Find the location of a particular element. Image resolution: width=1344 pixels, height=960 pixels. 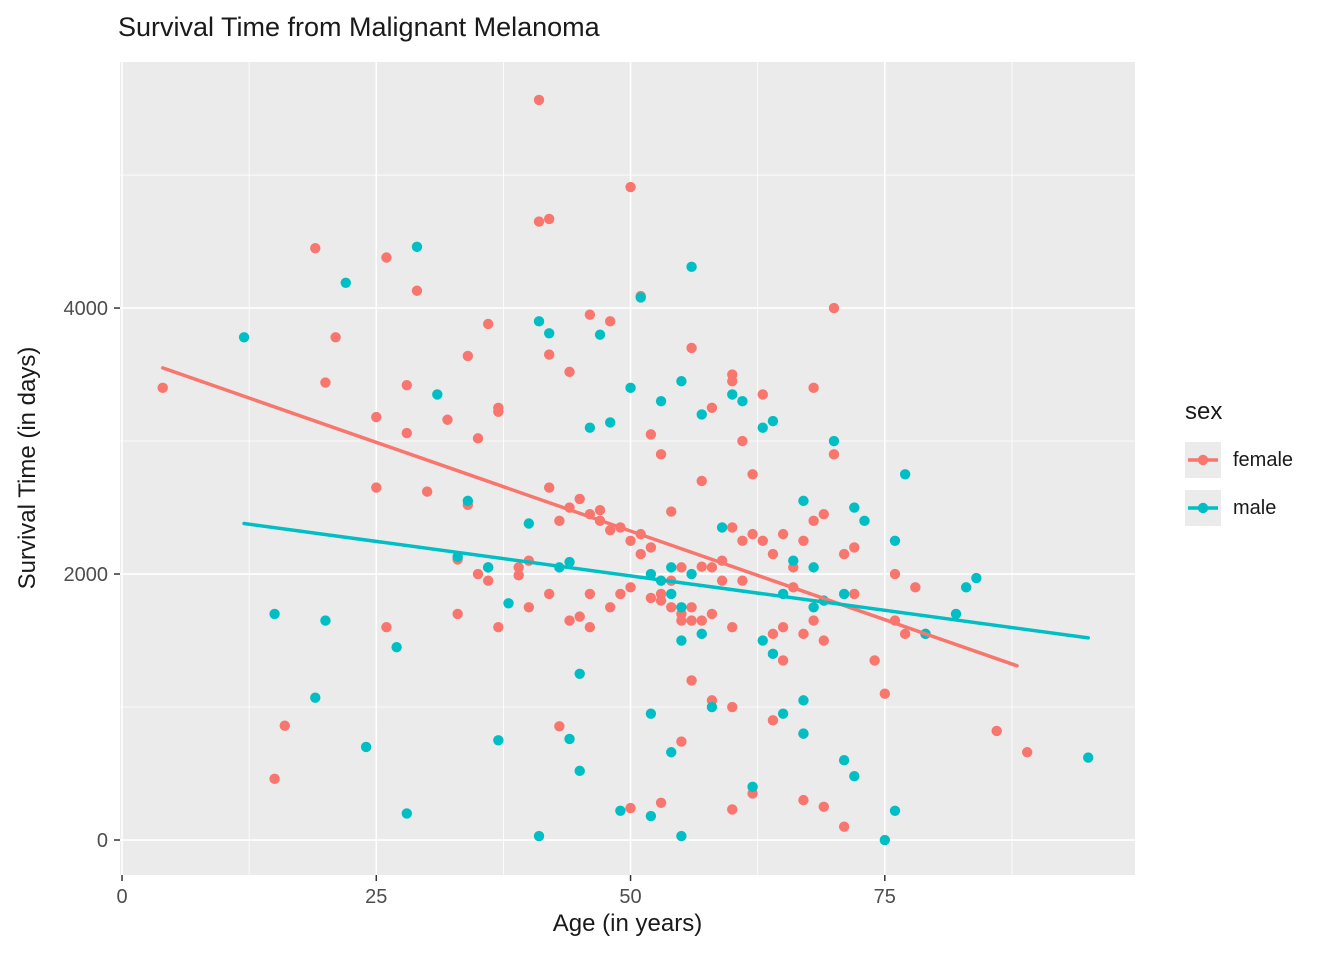

x-tick-label: 75 is located at coordinates (885, 897).